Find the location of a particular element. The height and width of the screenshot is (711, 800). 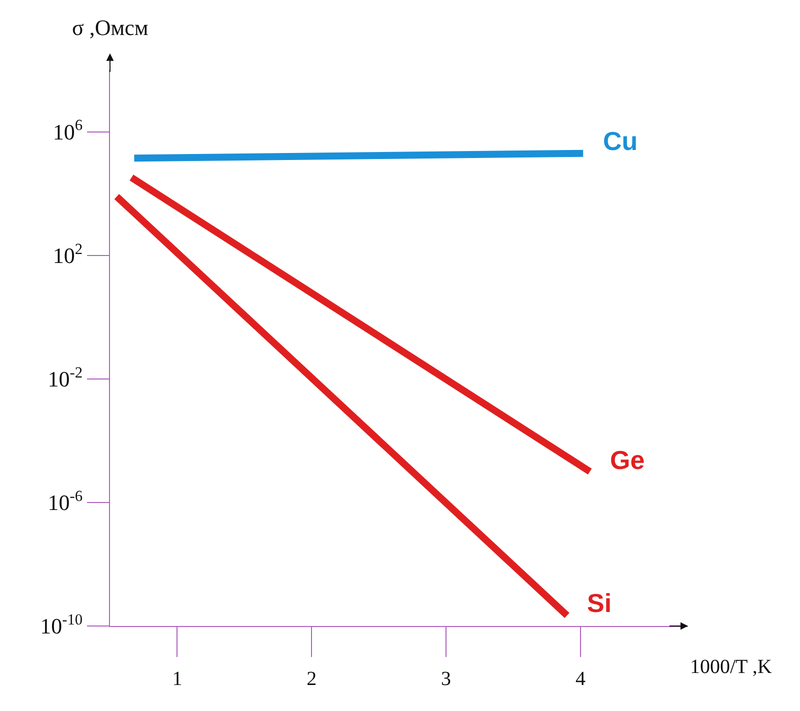

series-label: Cu is located at coordinates (620, 141).